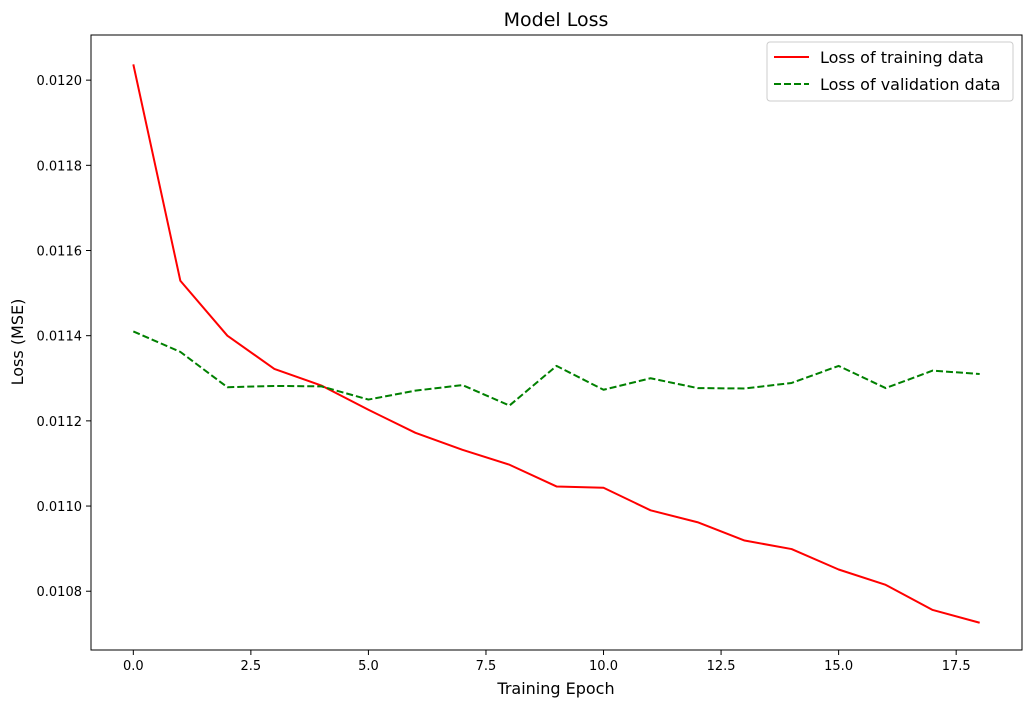 The height and width of the screenshot is (707, 1031). Describe the element at coordinates (910, 84) in the screenshot. I see `legend-label-validation: Loss of validation data` at that location.